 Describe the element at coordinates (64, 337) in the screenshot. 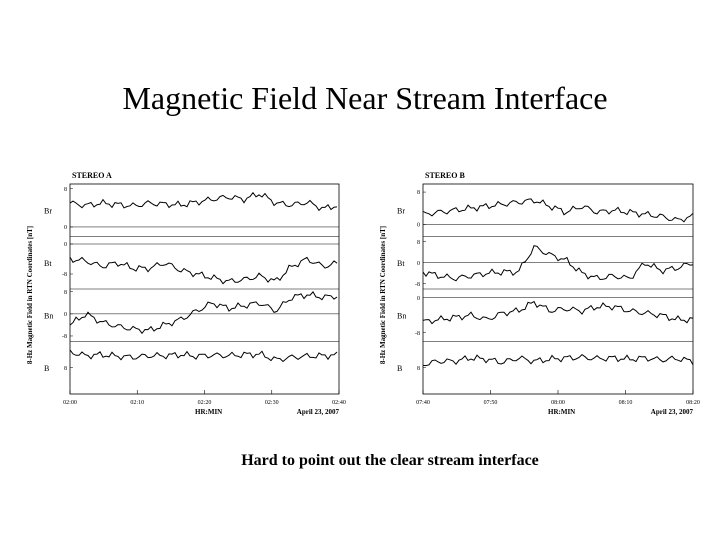

I see `stereo-a-bn-tick: -8` at that location.